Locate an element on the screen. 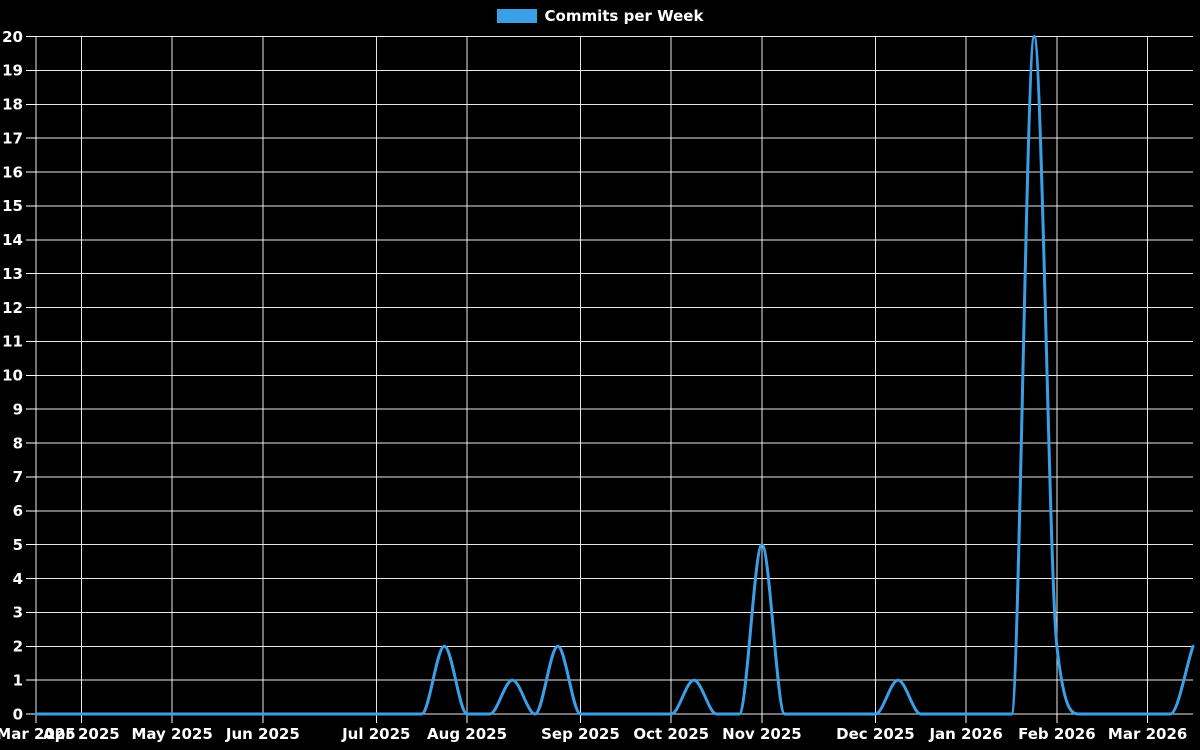  y-tick-label: 6 is located at coordinates (18, 511).